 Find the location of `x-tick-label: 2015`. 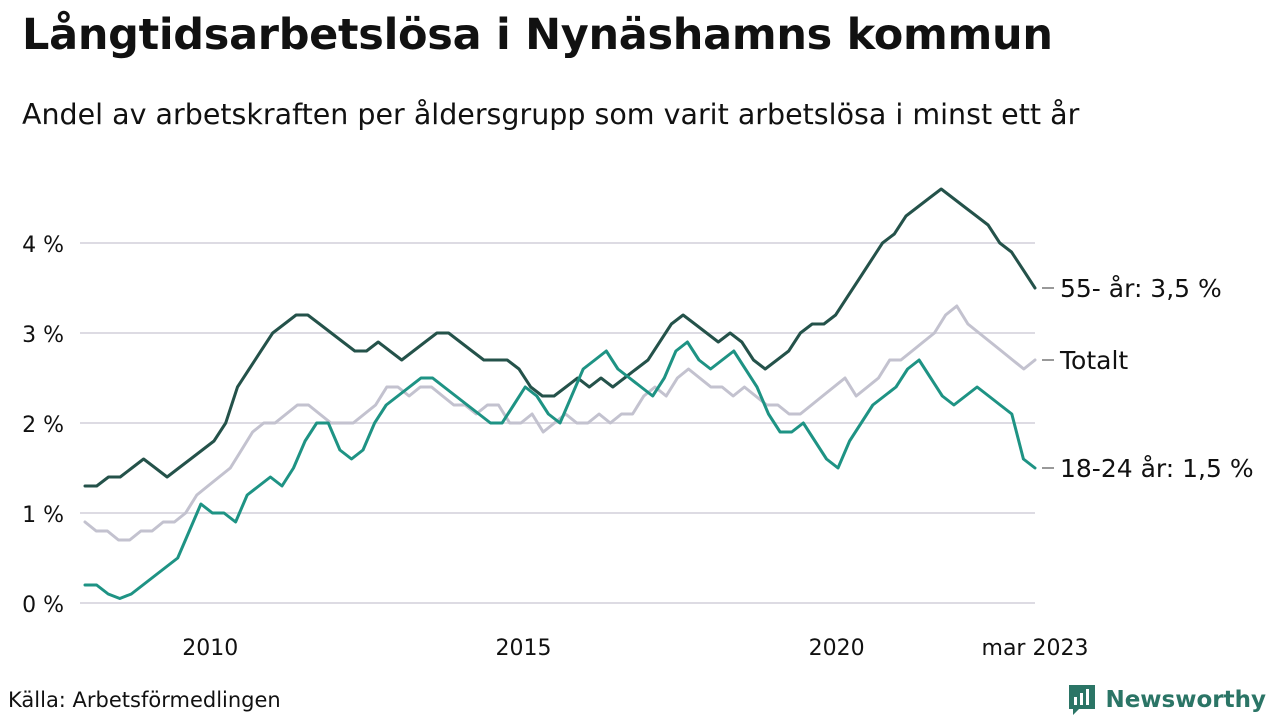

x-tick-label: 2015 is located at coordinates (523, 648).